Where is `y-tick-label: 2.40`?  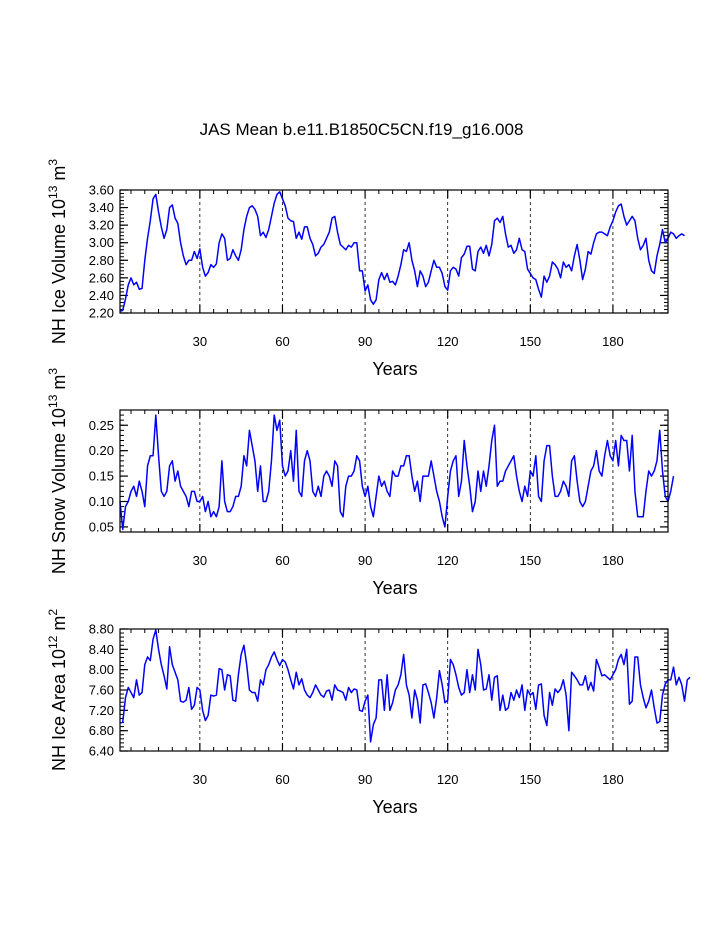
y-tick-label: 2.40 is located at coordinates (101, 295).